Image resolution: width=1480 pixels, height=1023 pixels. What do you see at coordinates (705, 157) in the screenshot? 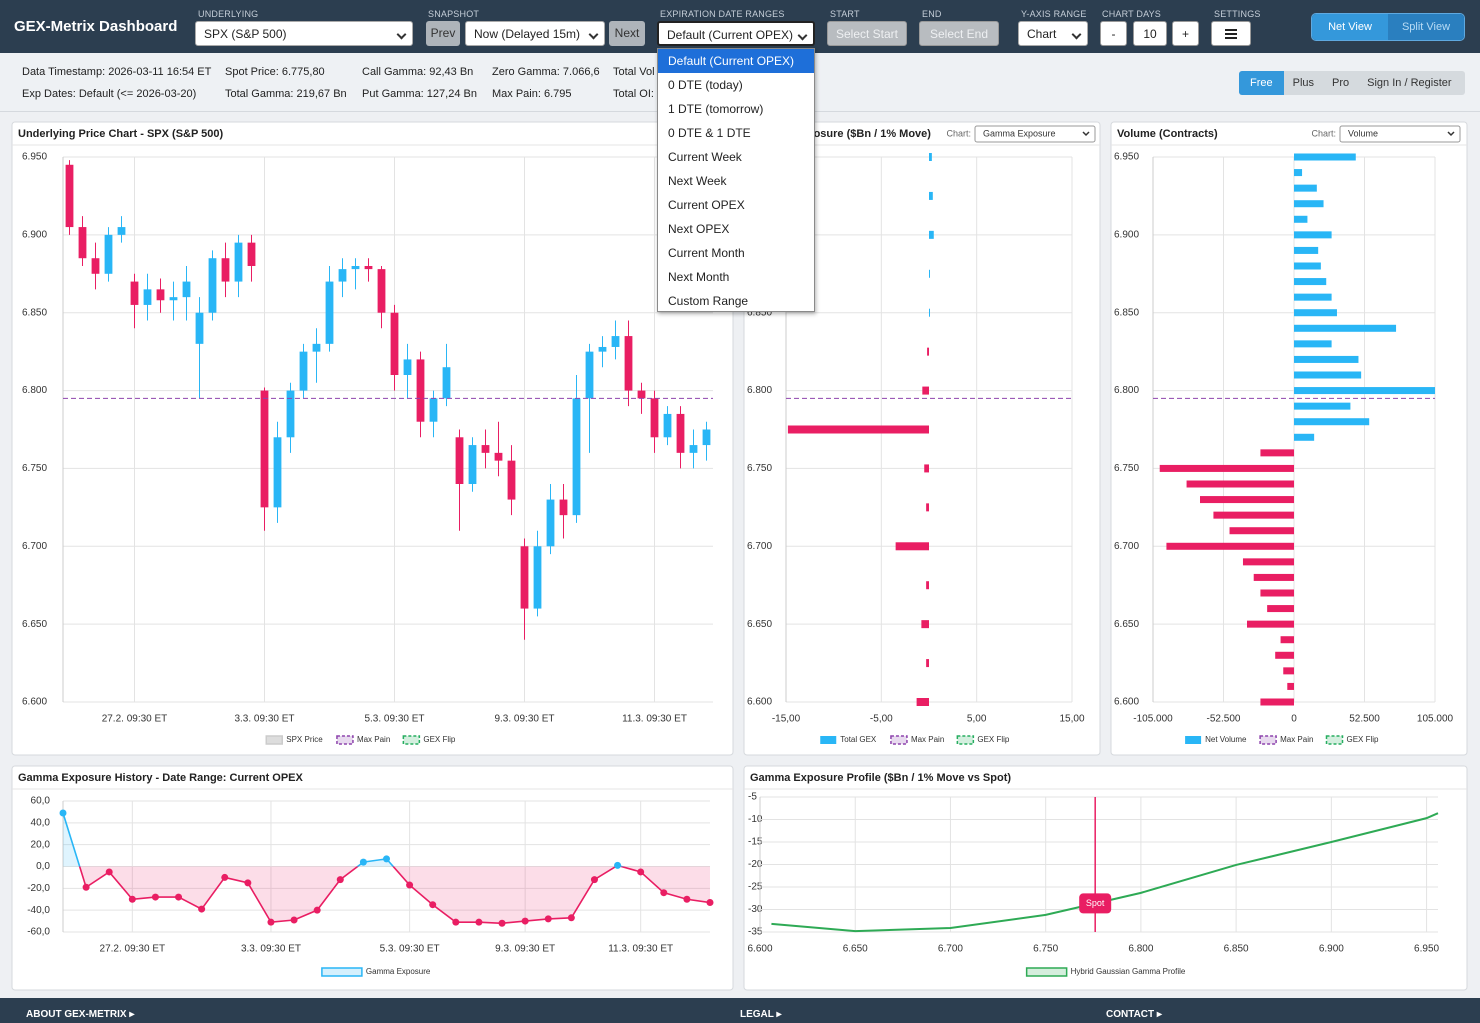
I see `dropdown-option: Current Week` at bounding box center [705, 157].